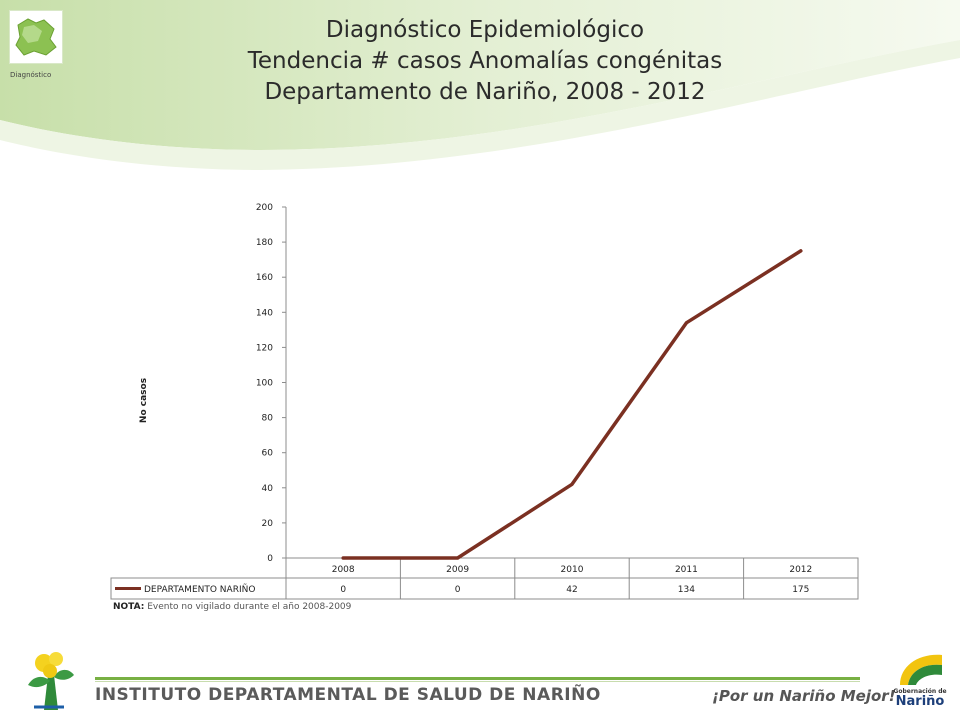 This screenshot has height=720, width=960. What do you see at coordinates (572, 570) in the screenshot?
I see `x-category-label: 2010` at bounding box center [572, 570].